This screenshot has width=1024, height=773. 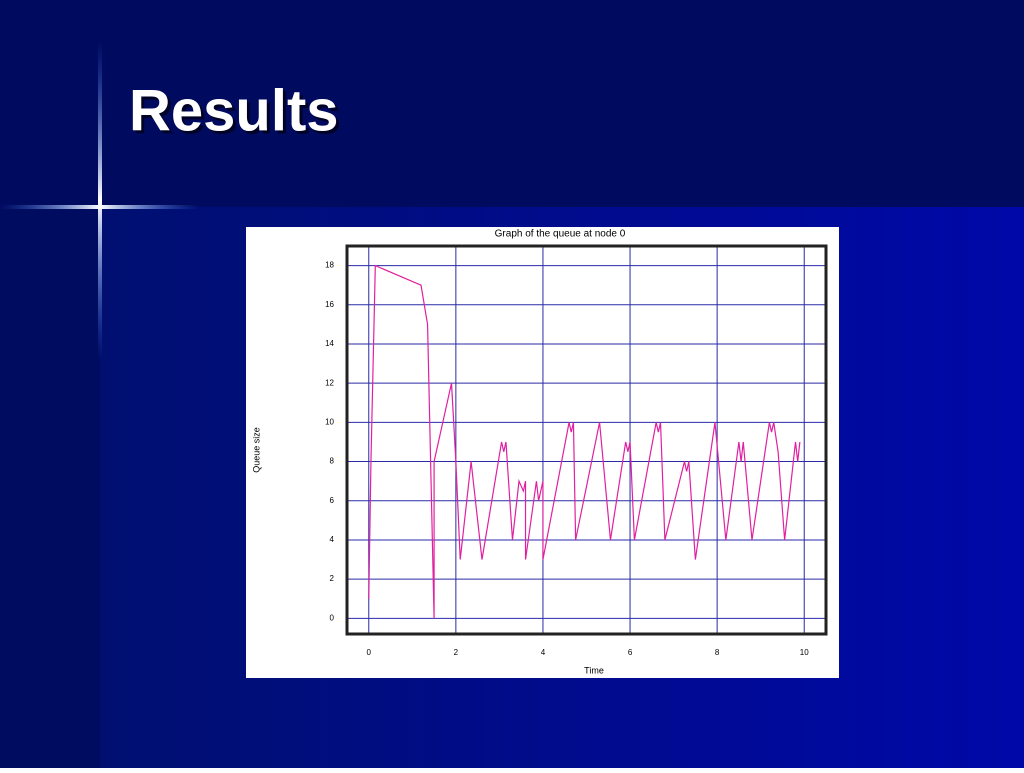 I want to click on title-shadow: Results, so click(x=237, y=113).